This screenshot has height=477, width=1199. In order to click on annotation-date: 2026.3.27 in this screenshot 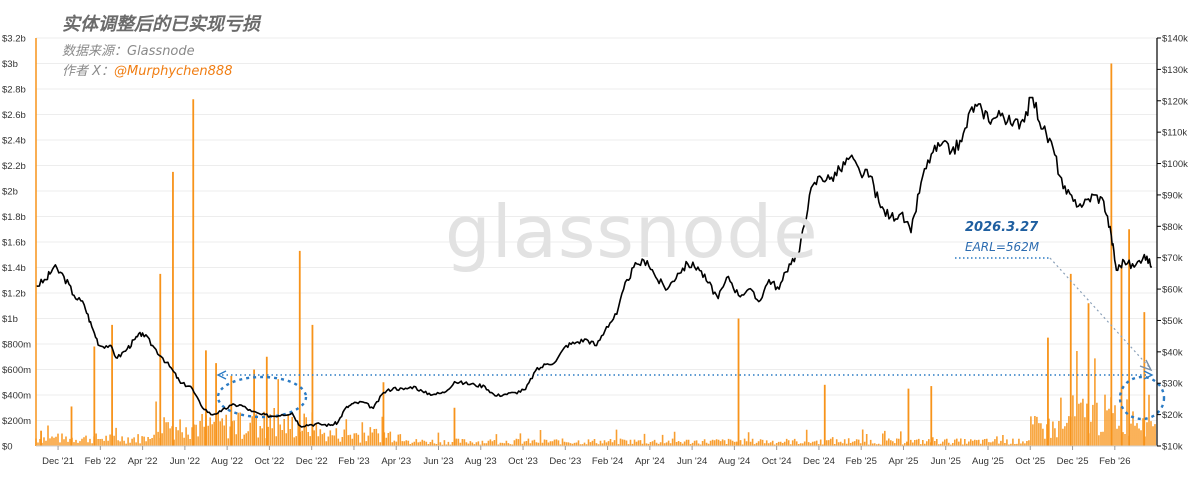, I will do `click(1002, 227)`.